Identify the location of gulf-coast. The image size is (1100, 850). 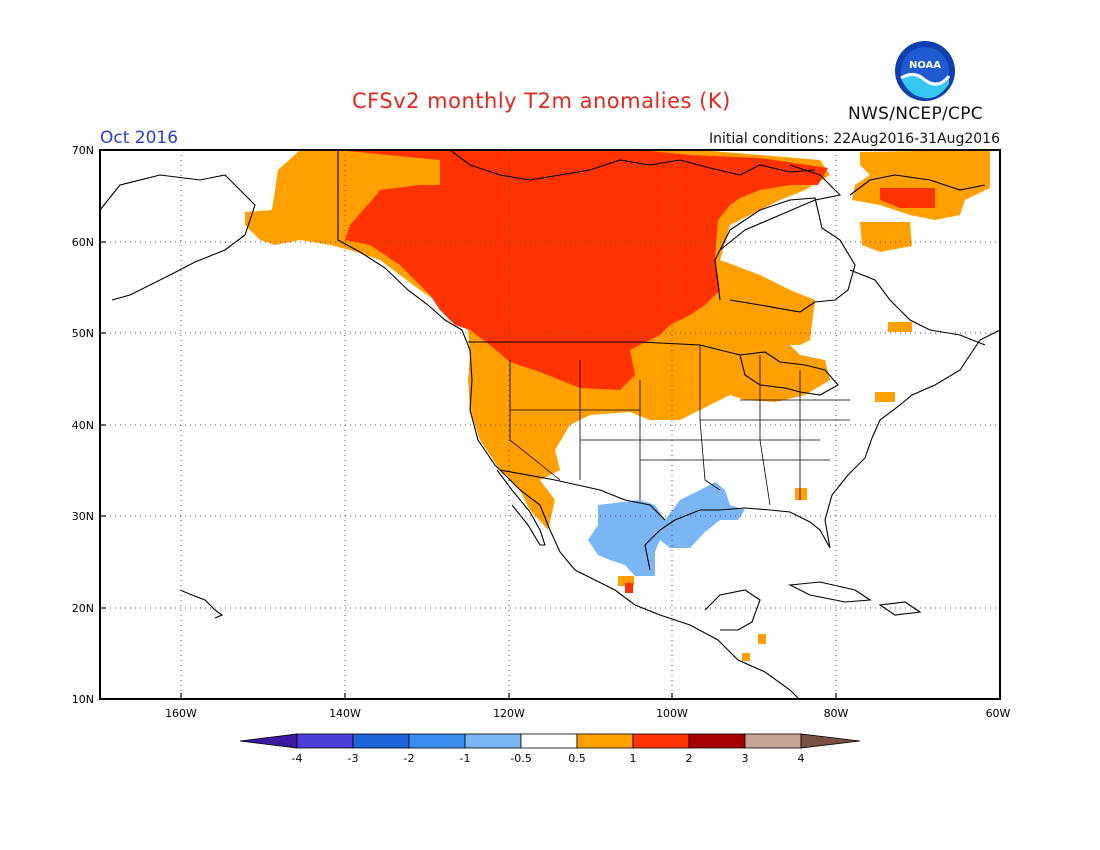
(737, 539).